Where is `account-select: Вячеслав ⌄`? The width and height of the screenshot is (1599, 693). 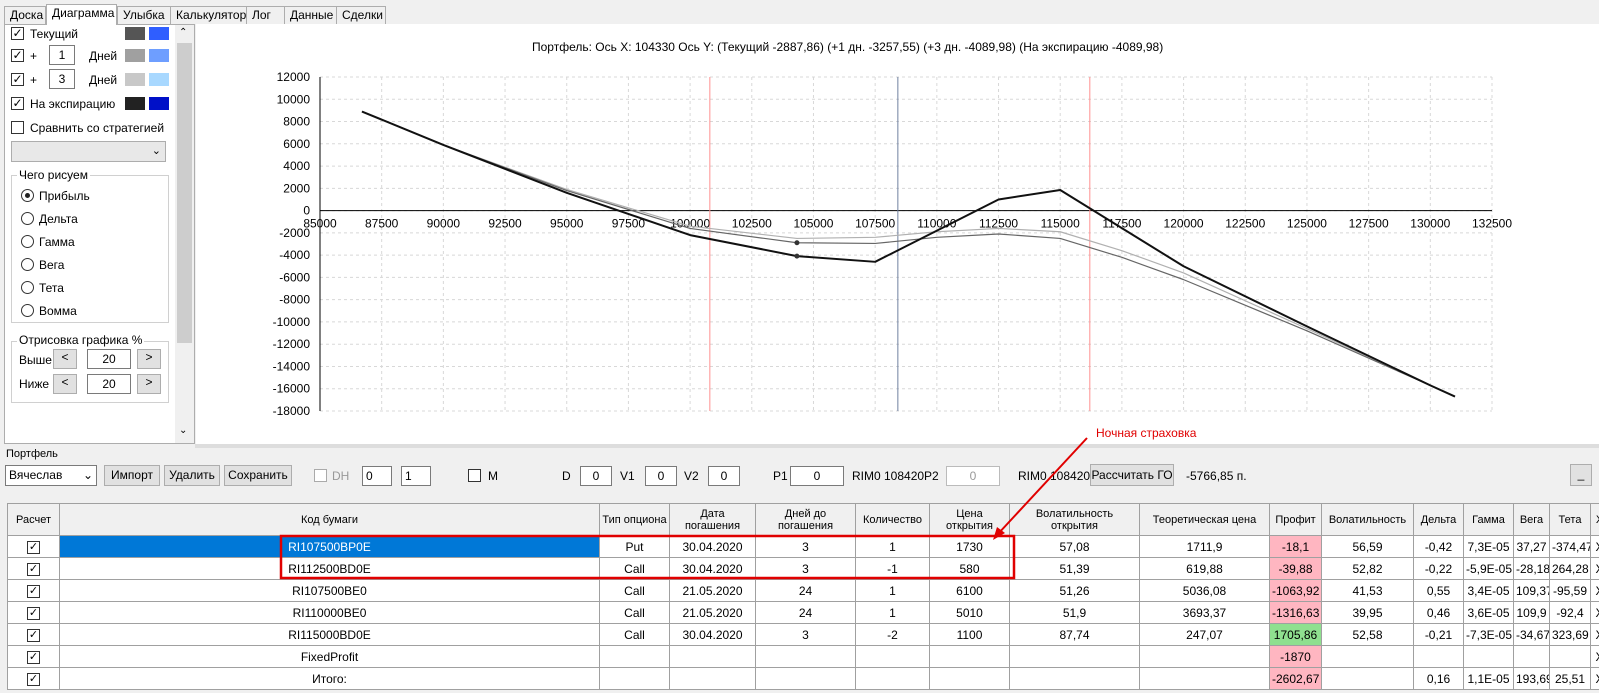 account-select: Вячеслав ⌄ is located at coordinates (51, 475).